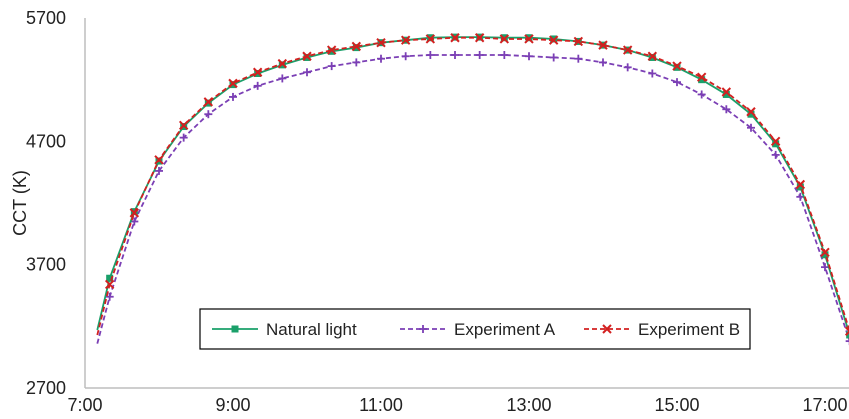  What do you see at coordinates (676, 405) in the screenshot?
I see `x-tick-label: 15:00` at bounding box center [676, 405].